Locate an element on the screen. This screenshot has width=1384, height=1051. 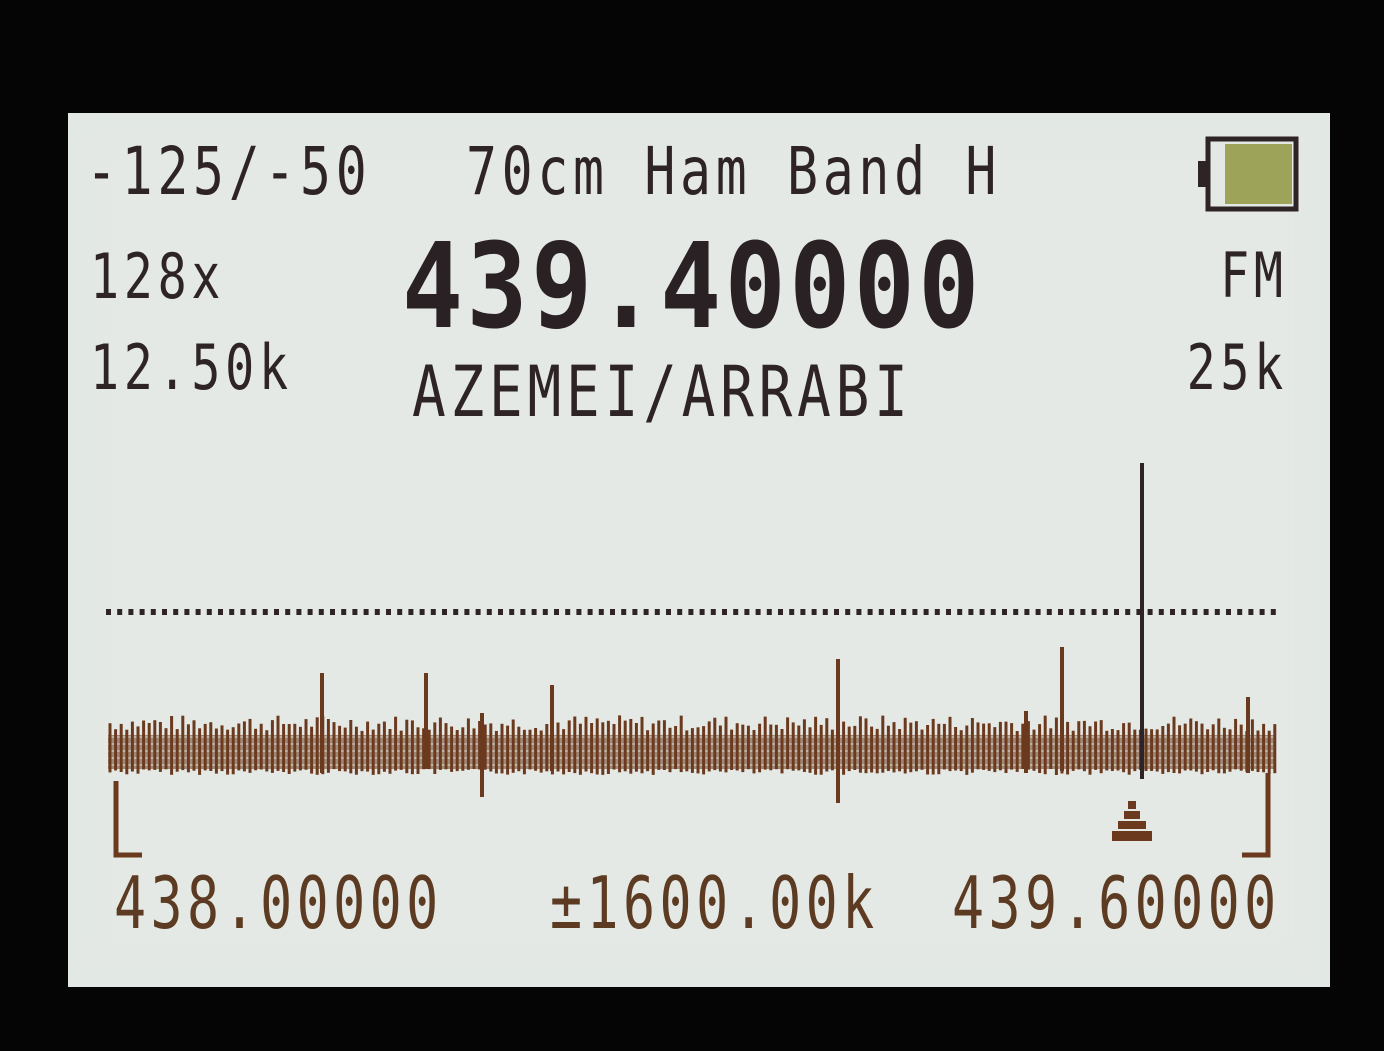
left-bracket is located at coordinates (127, 819).